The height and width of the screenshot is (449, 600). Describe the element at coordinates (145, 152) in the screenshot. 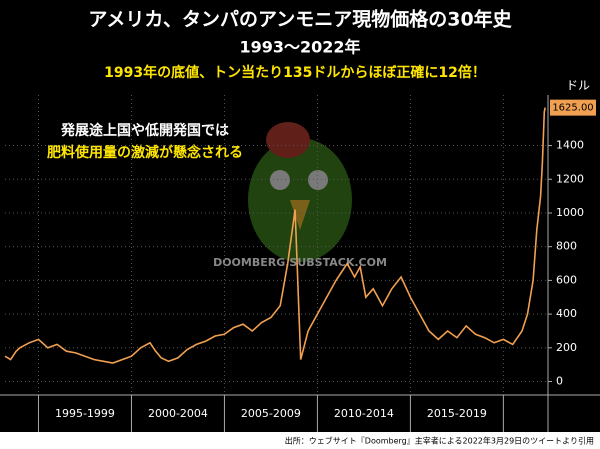

I see `annotation: 肥料使用量の激減が懸念される` at that location.